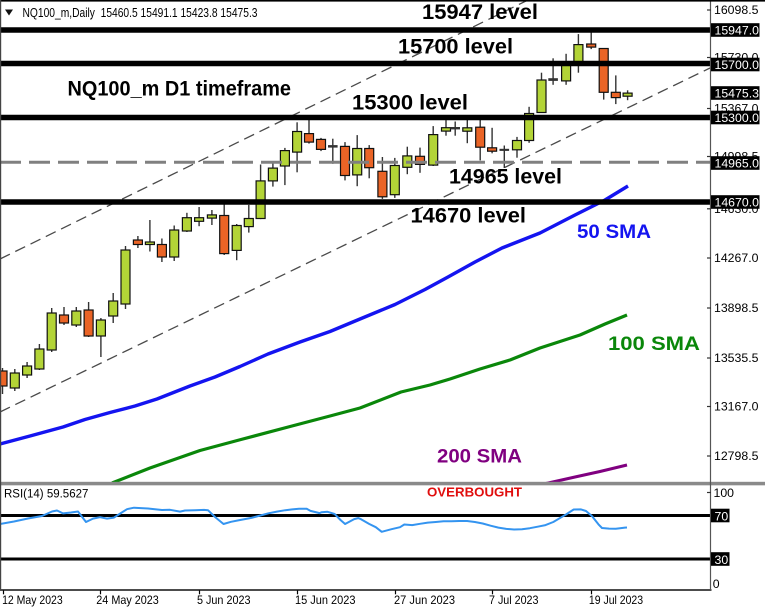 The height and width of the screenshot is (616, 765). Describe the element at coordinates (455, 46) in the screenshot. I see `svg-text: 15700 level` at that location.